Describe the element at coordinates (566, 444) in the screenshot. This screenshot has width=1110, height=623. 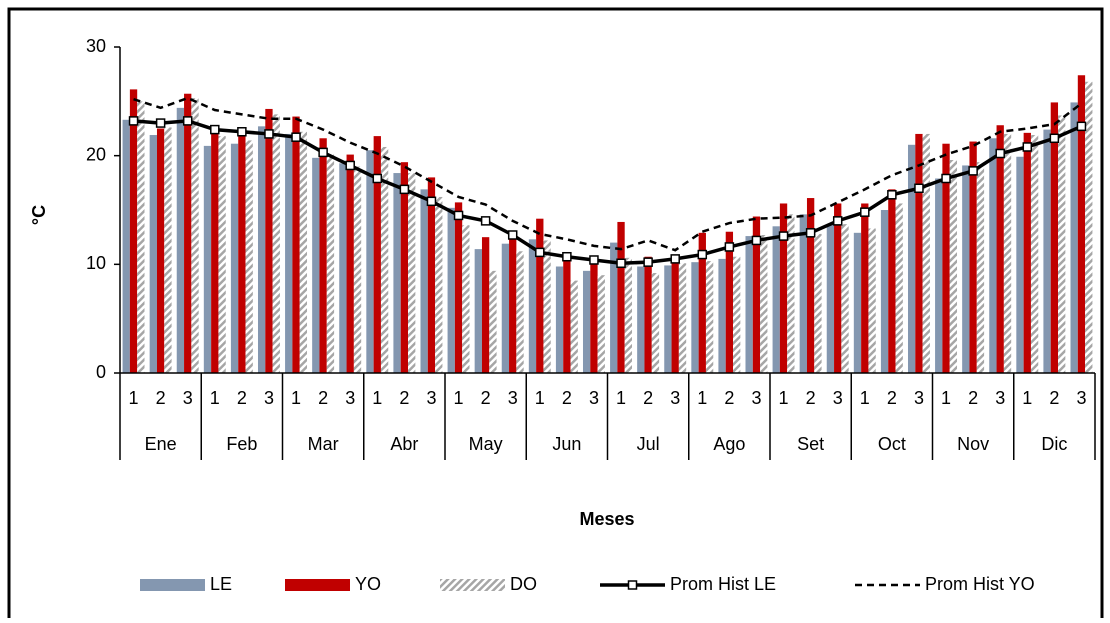
I see `group-label: Jun` at that location.